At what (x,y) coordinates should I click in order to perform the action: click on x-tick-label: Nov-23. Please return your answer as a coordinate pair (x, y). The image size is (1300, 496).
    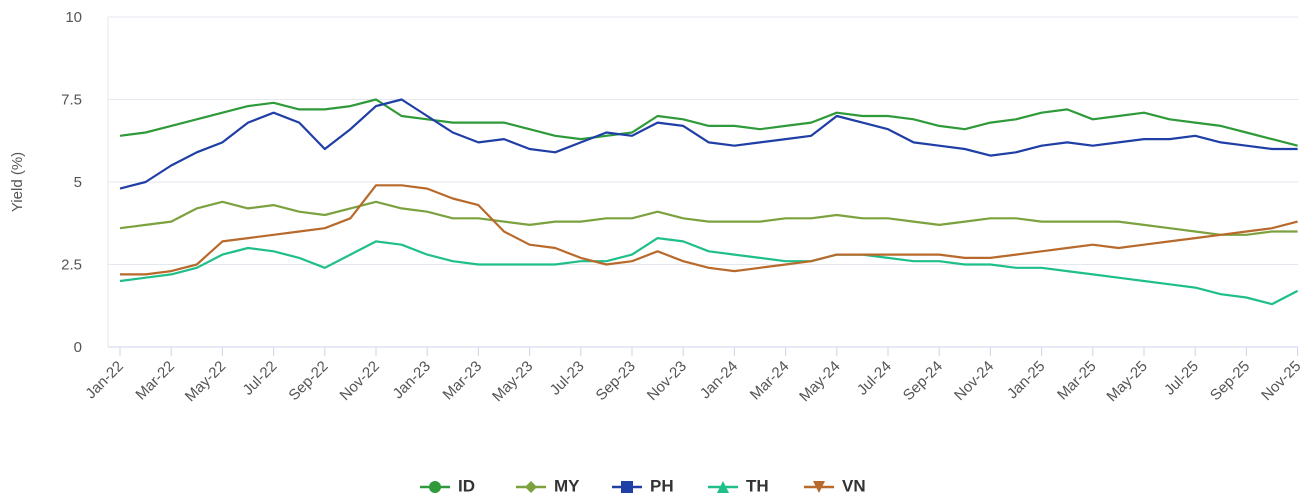
    Looking at the image, I should click on (667, 381).